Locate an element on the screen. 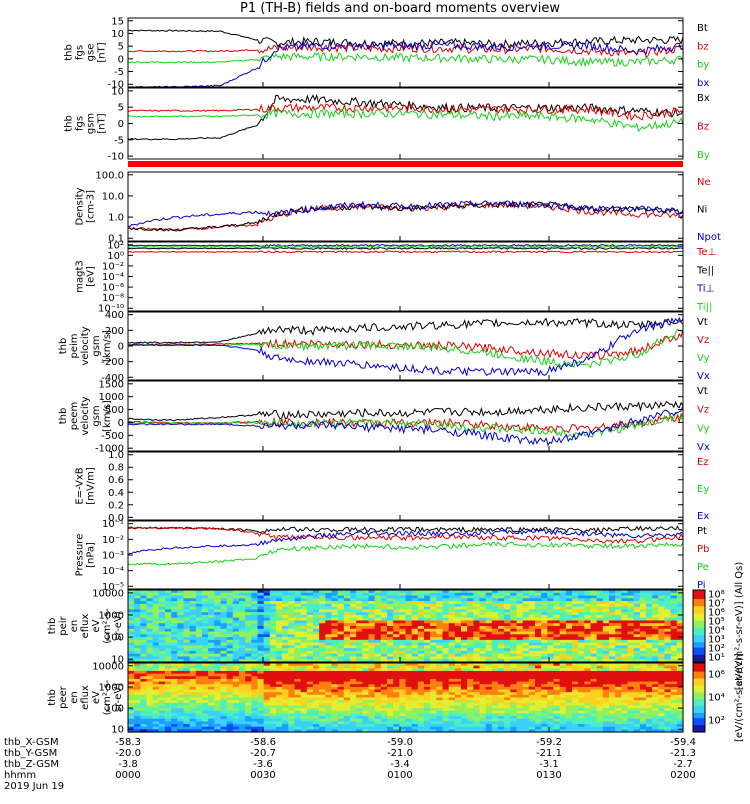 The image size is (750, 804). legend-entry: Te⊥ is located at coordinates (706, 252).